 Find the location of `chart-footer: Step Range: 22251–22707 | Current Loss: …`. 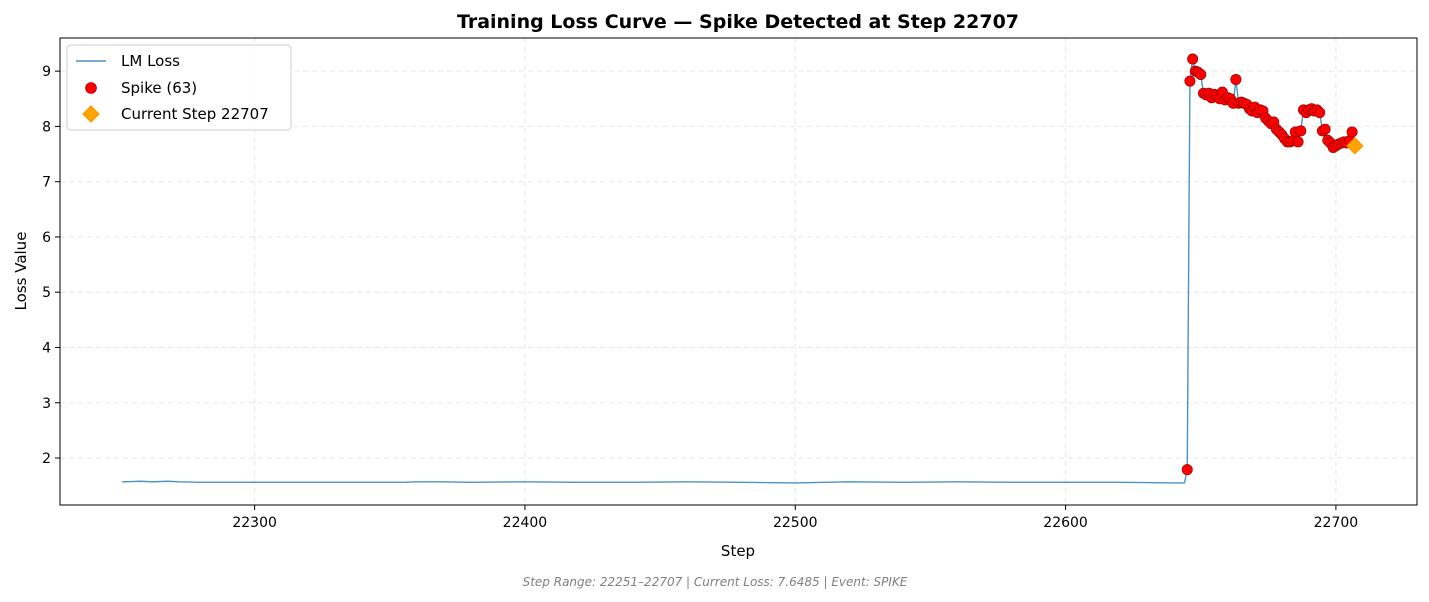

chart-footer: Step Range: 22251–22707 | Current Loss: … is located at coordinates (715, 582).